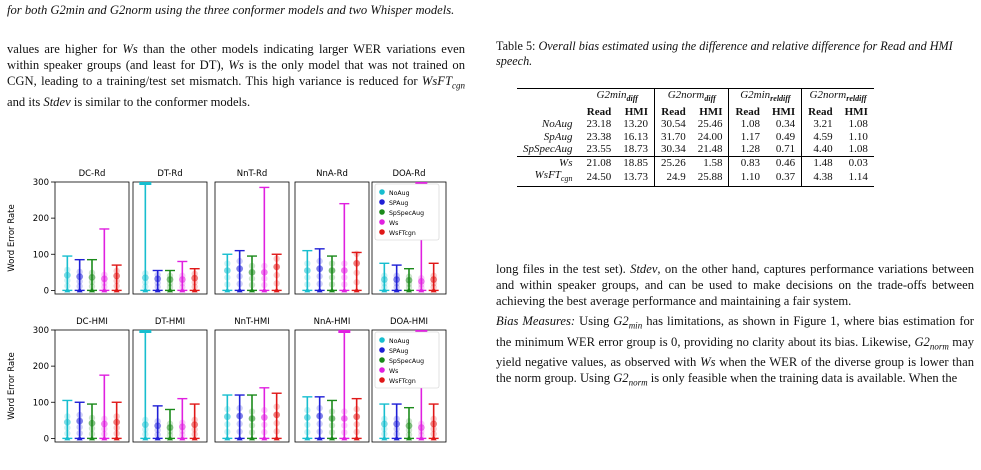  I want to click on y-tick-label: 200, so click(41, 367).